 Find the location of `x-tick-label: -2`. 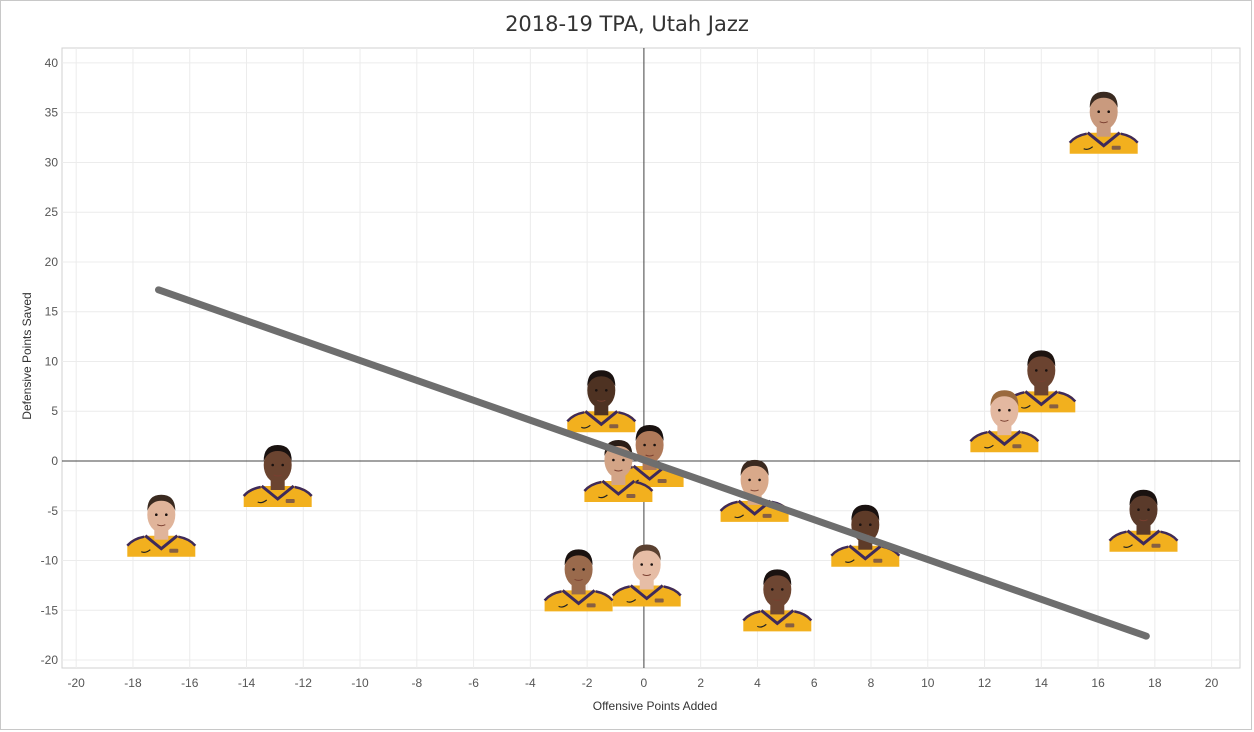

x-tick-label: -2 is located at coordinates (587, 683).